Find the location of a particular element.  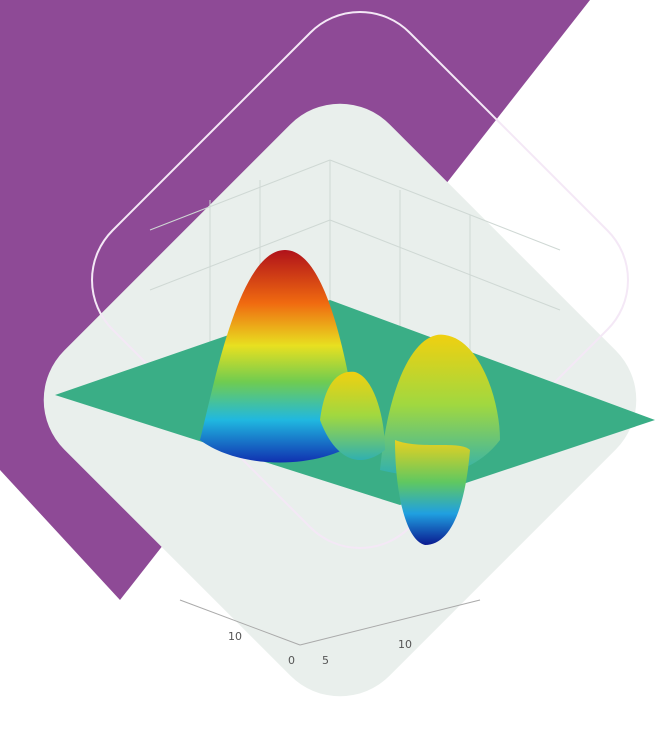

axes is located at coordinates (330, 622).